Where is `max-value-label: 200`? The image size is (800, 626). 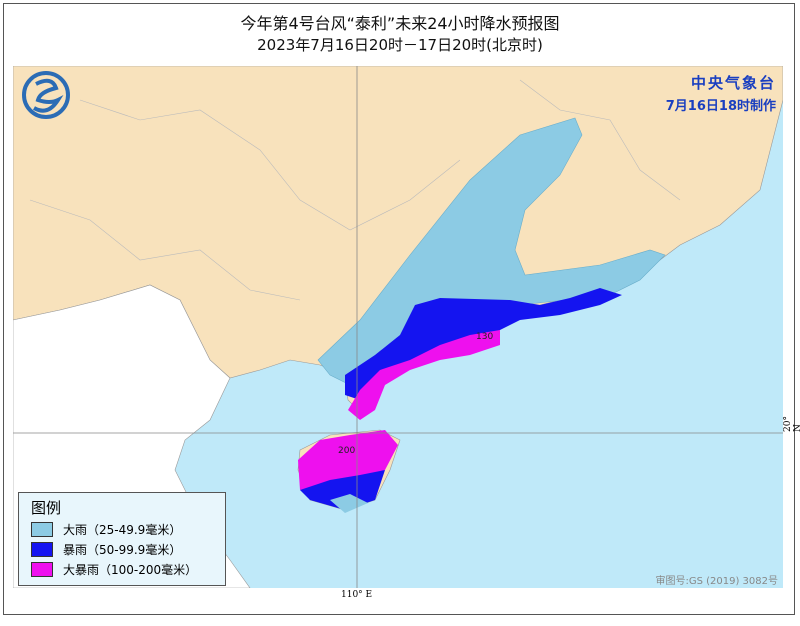 max-value-label: 200 is located at coordinates (346, 451).